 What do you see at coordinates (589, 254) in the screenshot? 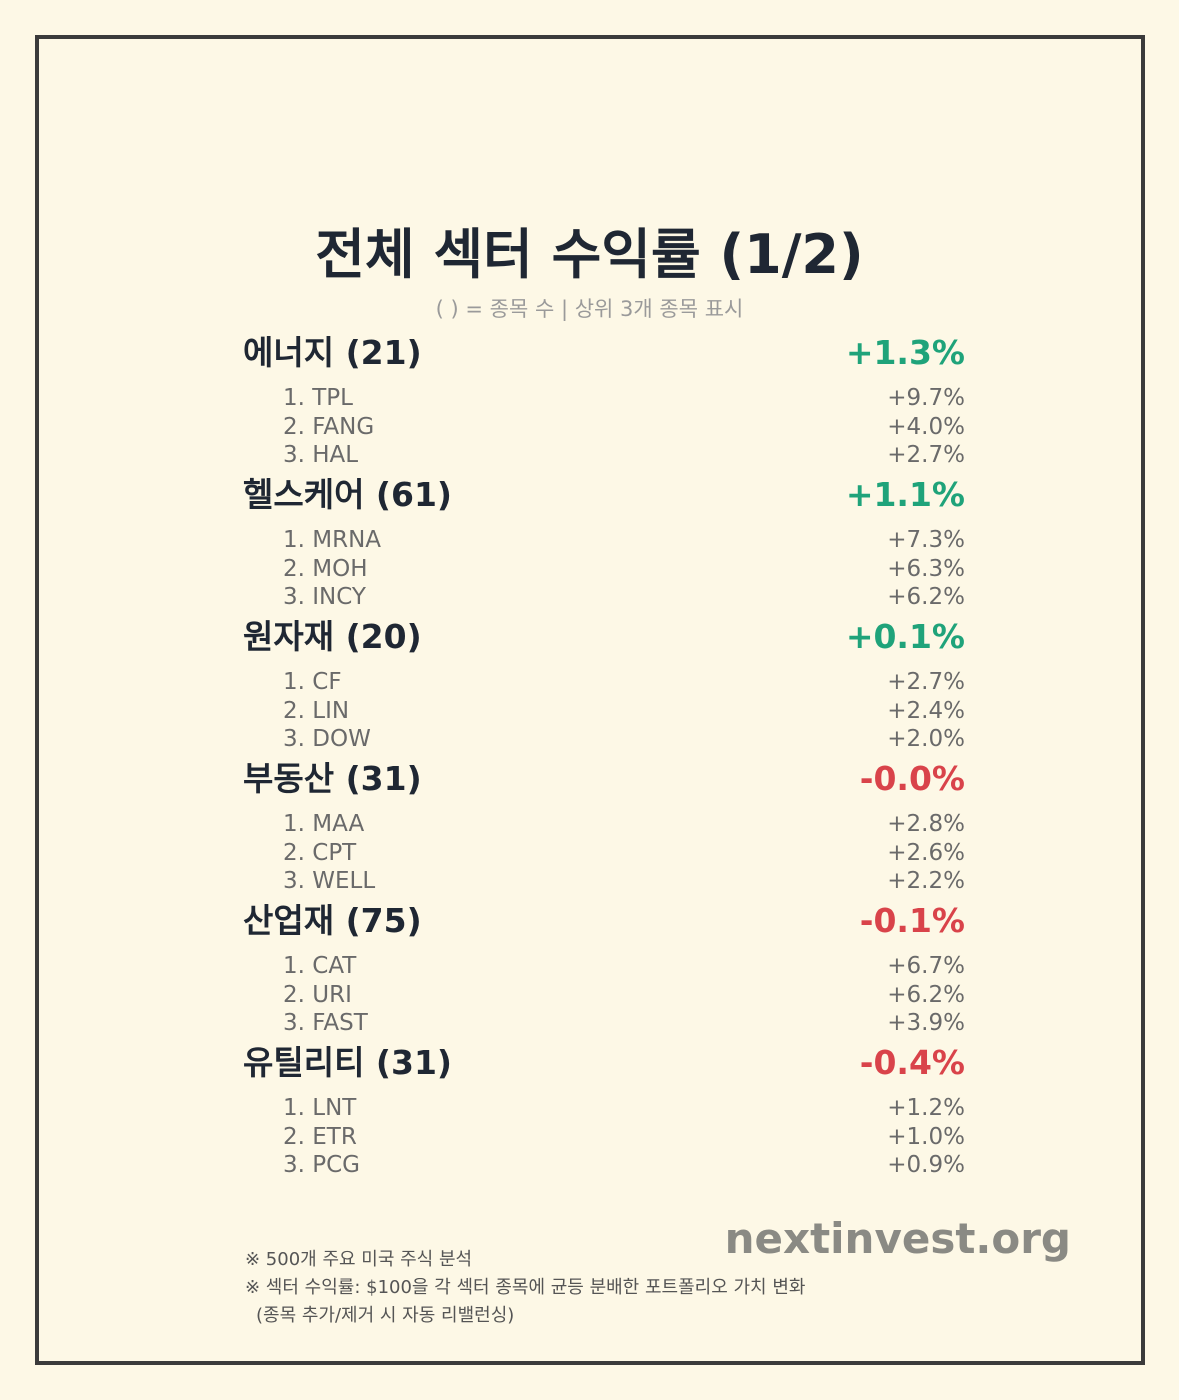
I see `title: 전체 섹터 수익률 (1/2)` at bounding box center [589, 254].